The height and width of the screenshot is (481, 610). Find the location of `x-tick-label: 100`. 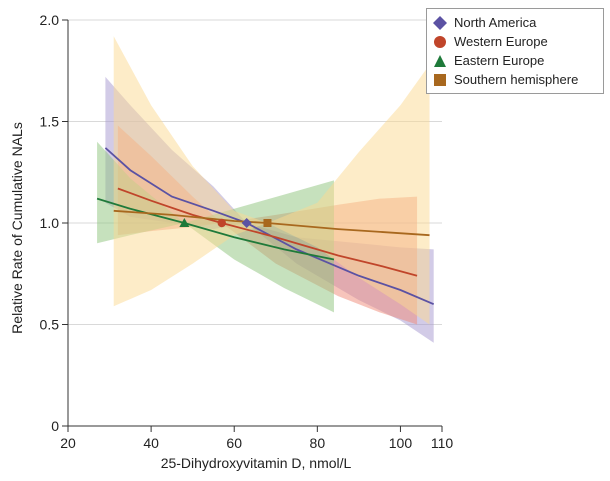

x-tick-label: 100 is located at coordinates (401, 443).